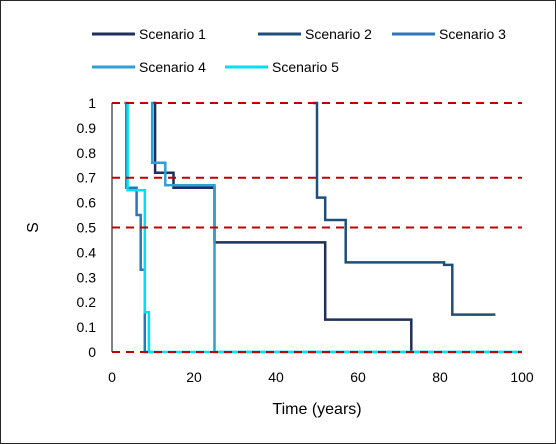 This screenshot has height=444, width=556. Describe the element at coordinates (276, 377) in the screenshot. I see `x-tick-label: 40` at that location.